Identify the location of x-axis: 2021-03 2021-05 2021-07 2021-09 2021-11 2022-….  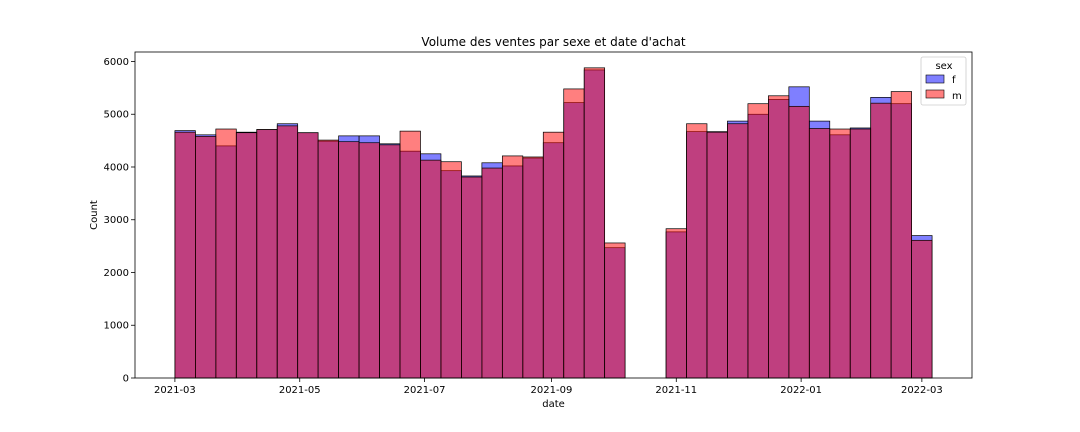
(548, 387).